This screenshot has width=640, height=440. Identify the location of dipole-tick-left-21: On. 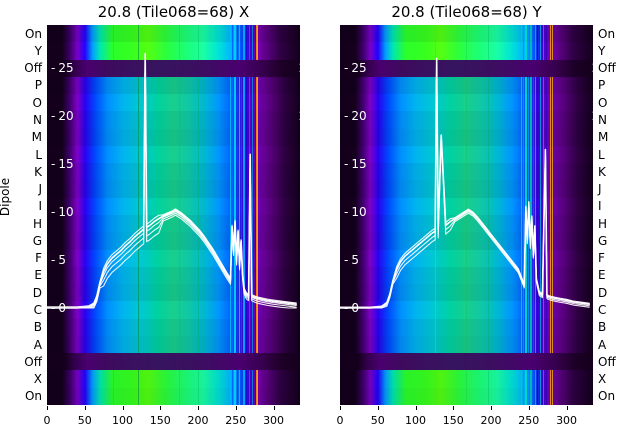
(33, 396).